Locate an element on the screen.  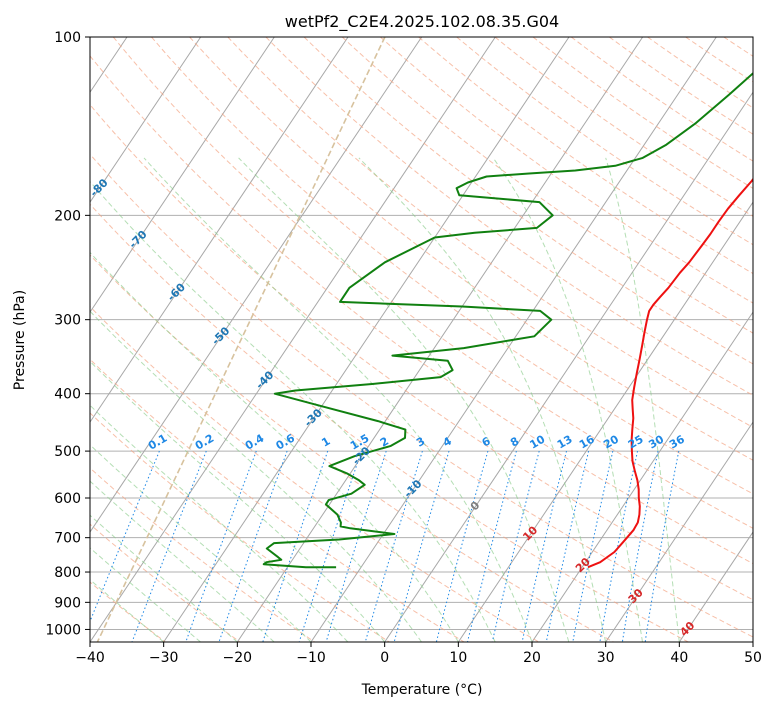
y-tick-label: 700 is located at coordinates (67, 539).